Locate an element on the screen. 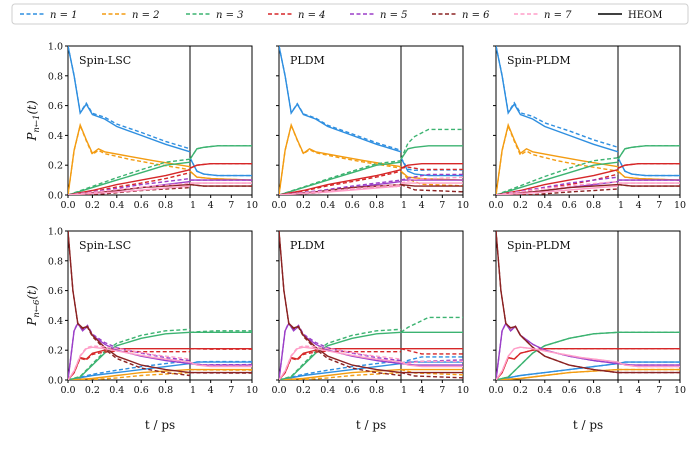 The height and width of the screenshot is (450, 700). y-axis-label-sub: n←6 is located at coordinates (37, 308).